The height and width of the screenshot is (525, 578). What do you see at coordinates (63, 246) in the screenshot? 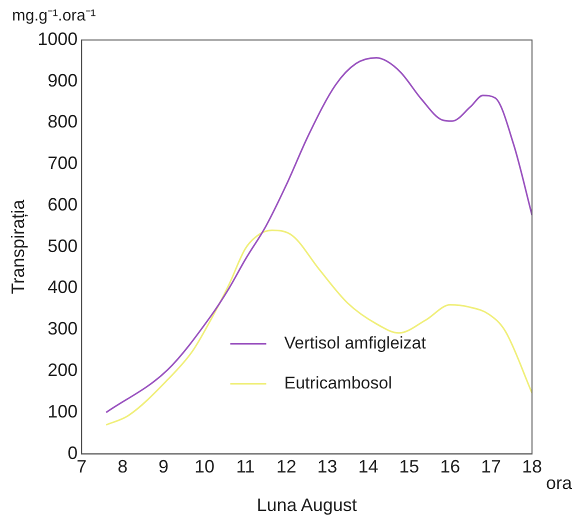
I see `y-tick-label: 500` at bounding box center [63, 246].